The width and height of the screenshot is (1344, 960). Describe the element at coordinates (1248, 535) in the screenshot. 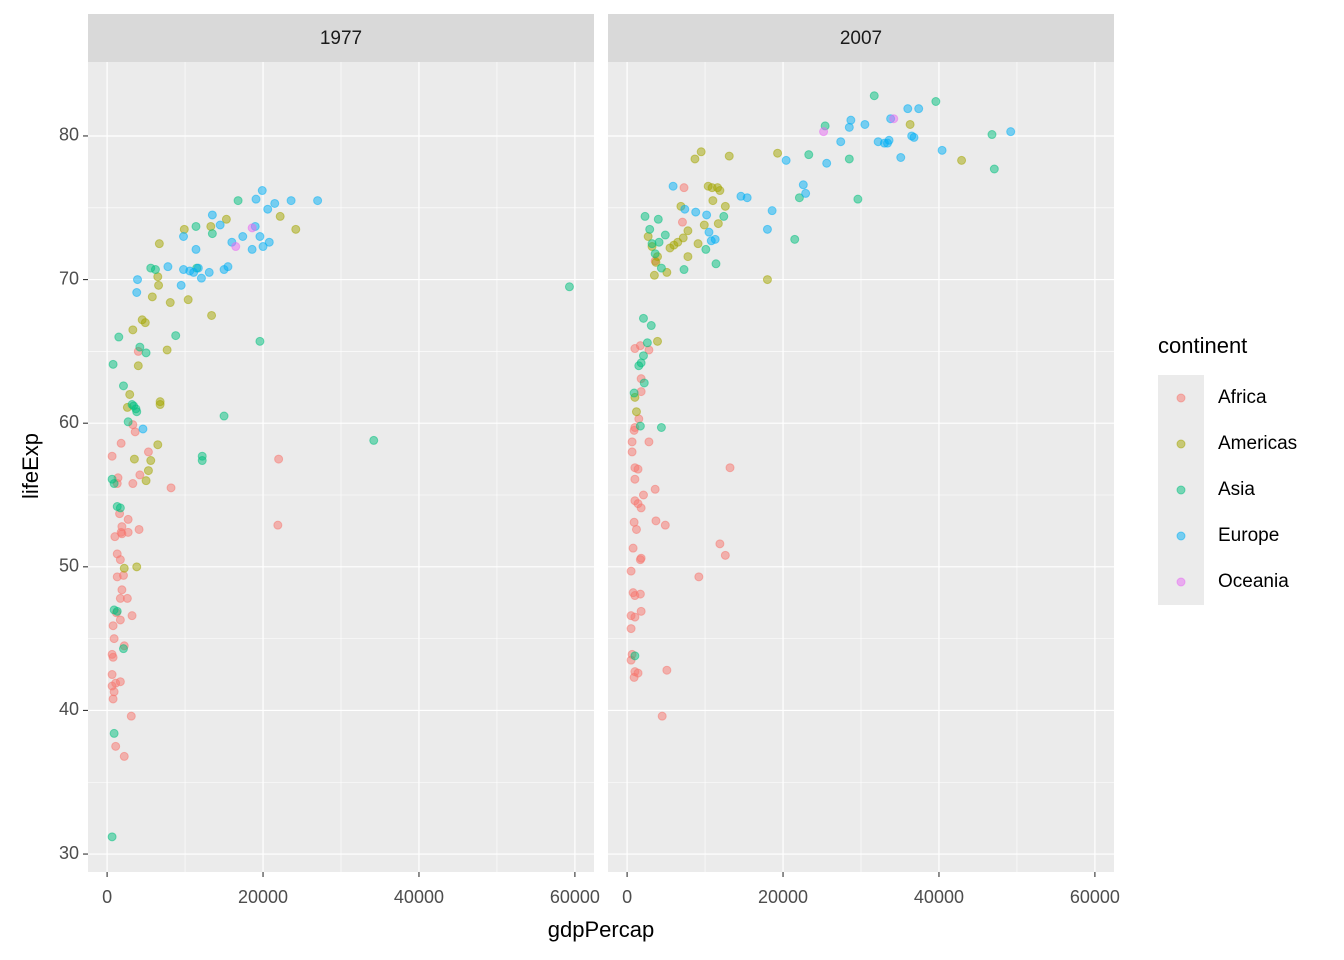

I see `legend-label: Europe` at that location.